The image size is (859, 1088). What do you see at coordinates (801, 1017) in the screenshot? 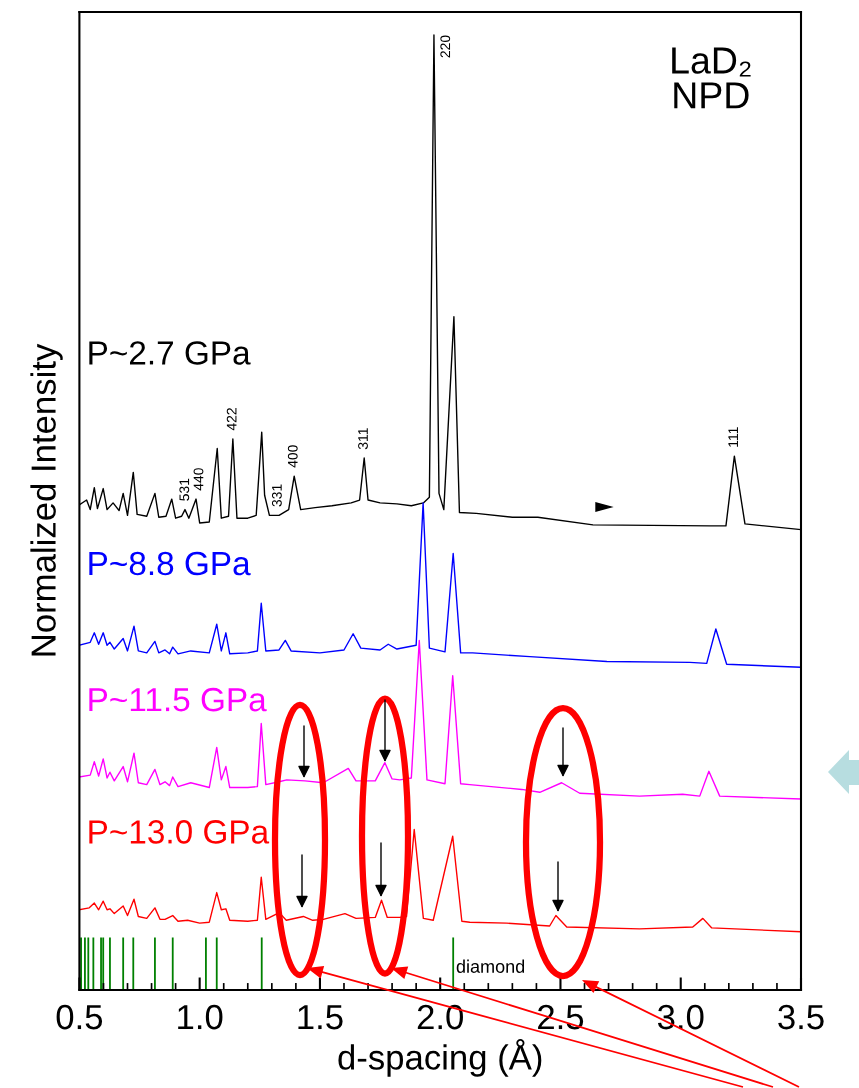
I see `x-tick-label: 3.5` at bounding box center [801, 1017].